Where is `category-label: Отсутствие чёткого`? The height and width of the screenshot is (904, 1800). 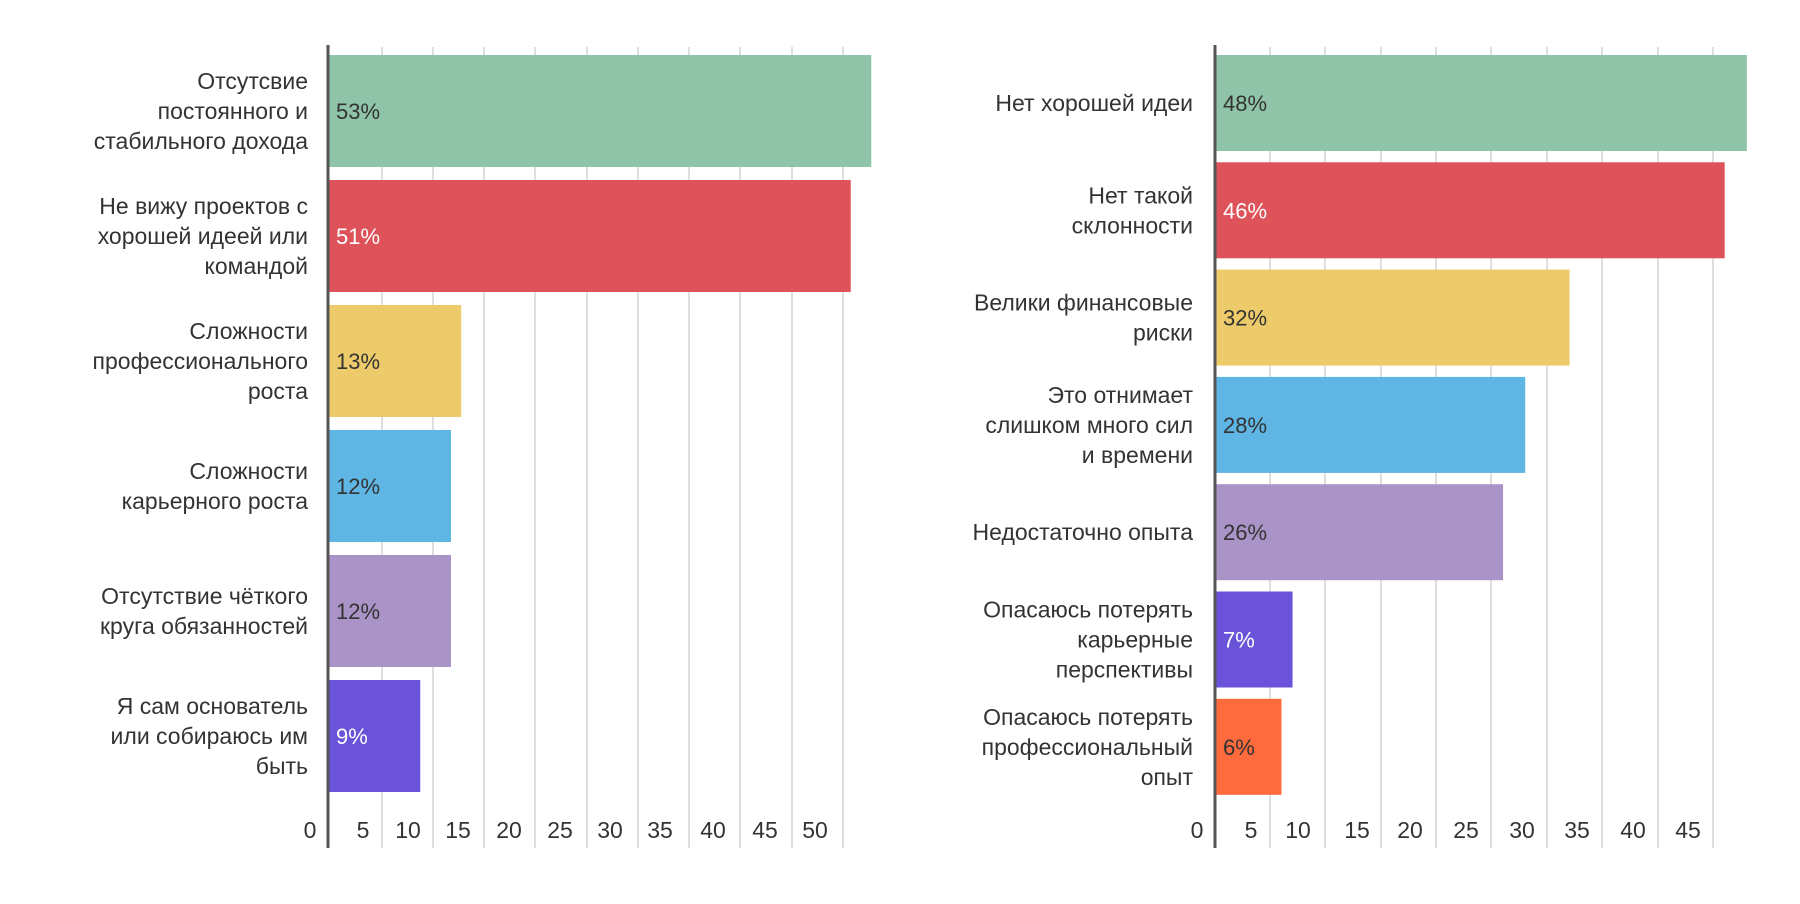 category-label: Отсутствие чёткого is located at coordinates (204, 596).